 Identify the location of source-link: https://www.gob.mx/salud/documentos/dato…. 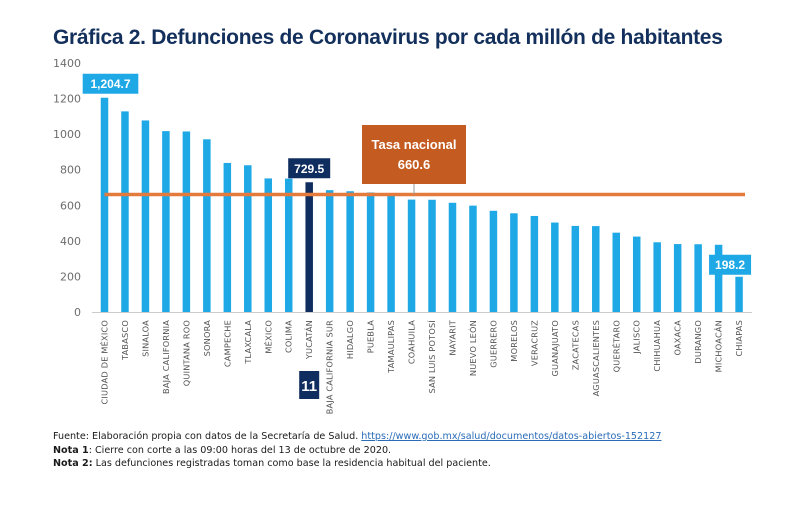
(511, 436).